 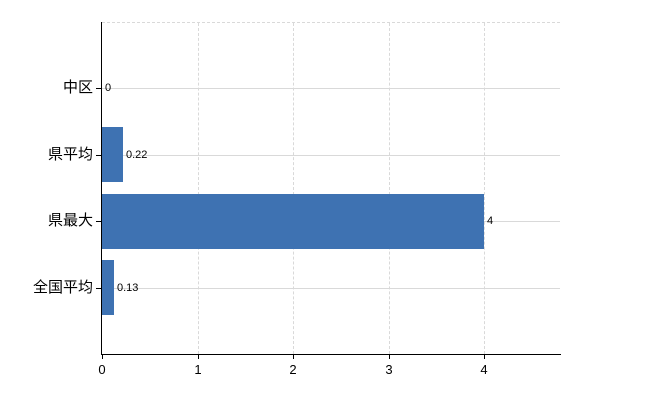 What do you see at coordinates (331, 22) in the screenshot?
I see `plot-top-border` at bounding box center [331, 22].